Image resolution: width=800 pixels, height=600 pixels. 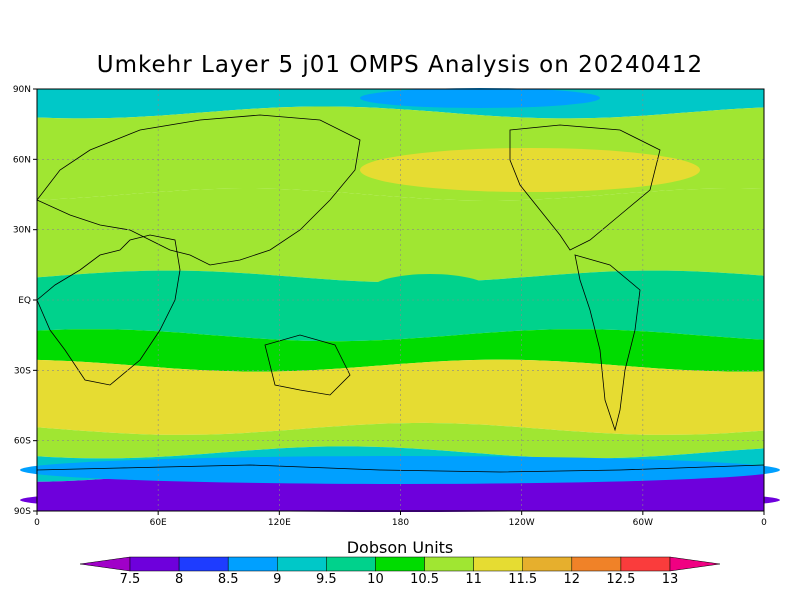 I want to click on y-tick-label: 90N, so click(x=22, y=90).